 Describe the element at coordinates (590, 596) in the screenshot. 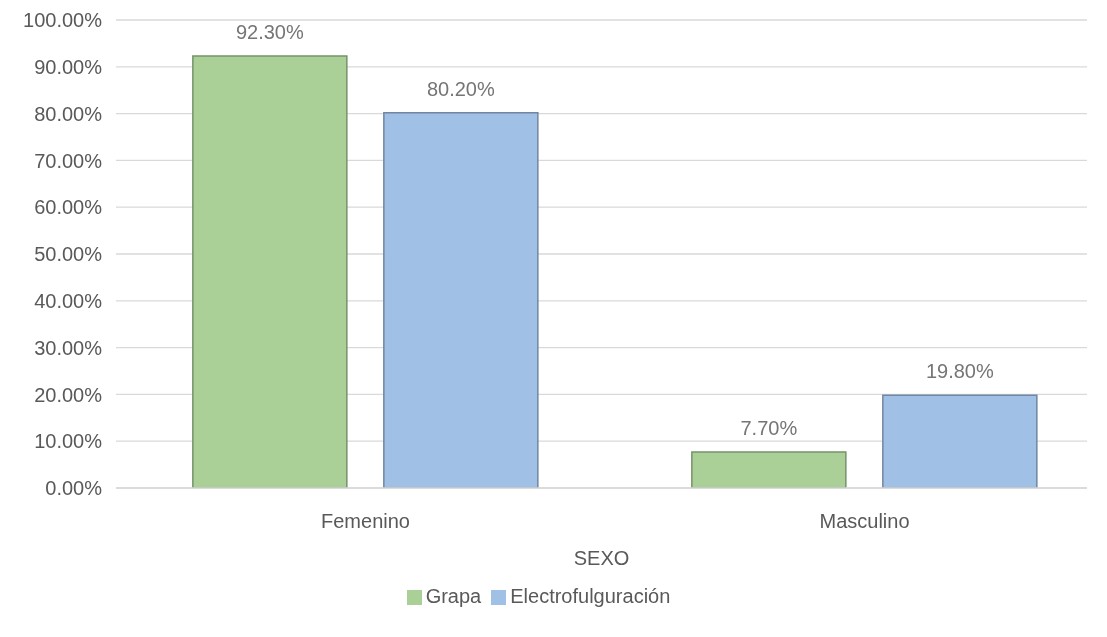

I see `legend-label: Electrofulguración` at that location.